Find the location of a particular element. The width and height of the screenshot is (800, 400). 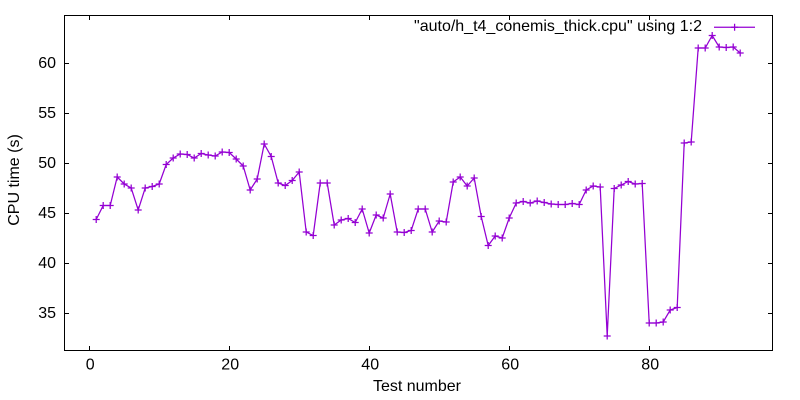

svg-text: 35 is located at coordinates (47, 313).